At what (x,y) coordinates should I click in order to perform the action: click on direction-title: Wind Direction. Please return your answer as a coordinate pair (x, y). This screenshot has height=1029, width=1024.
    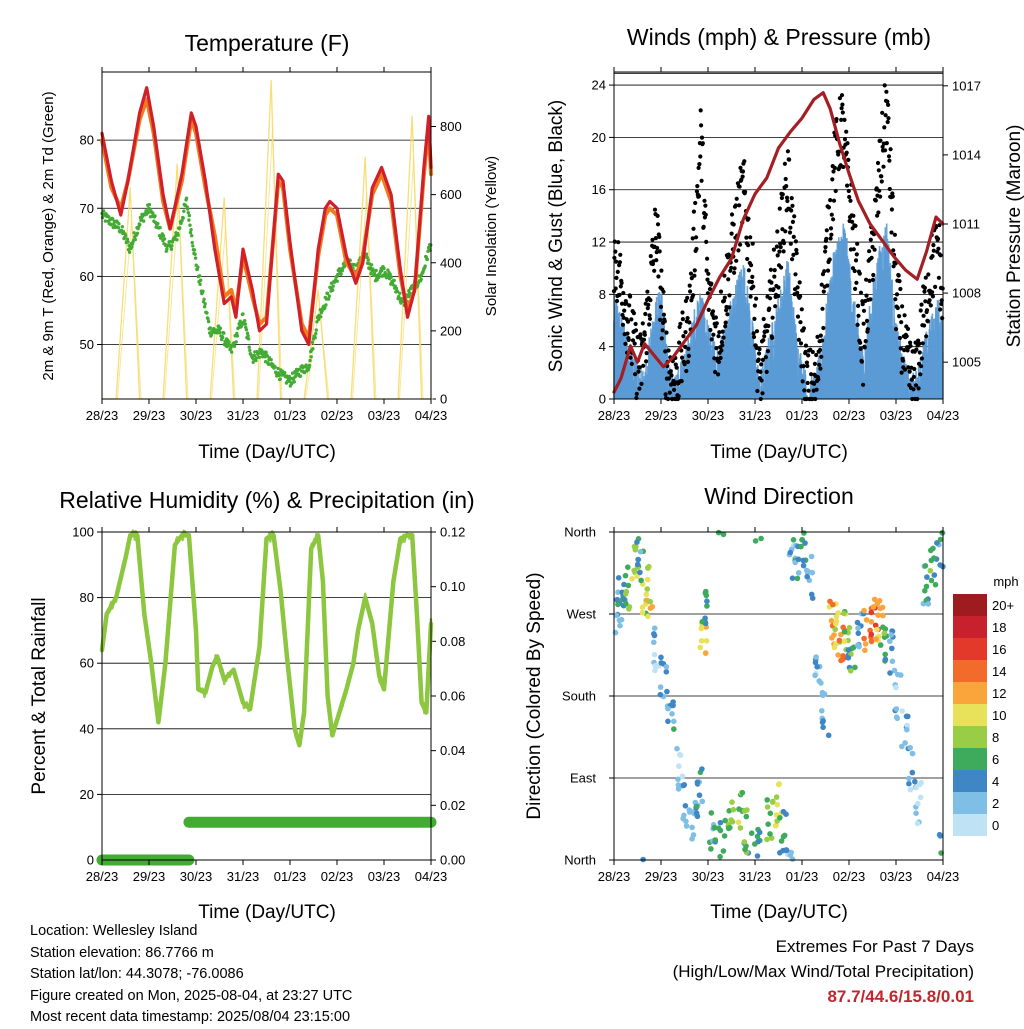
    Looking at the image, I should click on (779, 496).